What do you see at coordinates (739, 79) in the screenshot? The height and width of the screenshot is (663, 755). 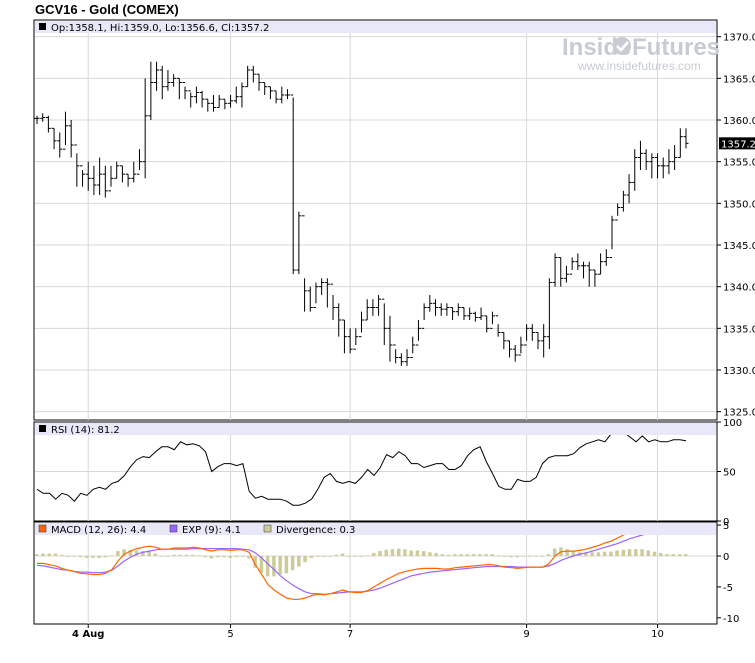 I see `price-y-tick-label: 1365.0` at bounding box center [739, 79].